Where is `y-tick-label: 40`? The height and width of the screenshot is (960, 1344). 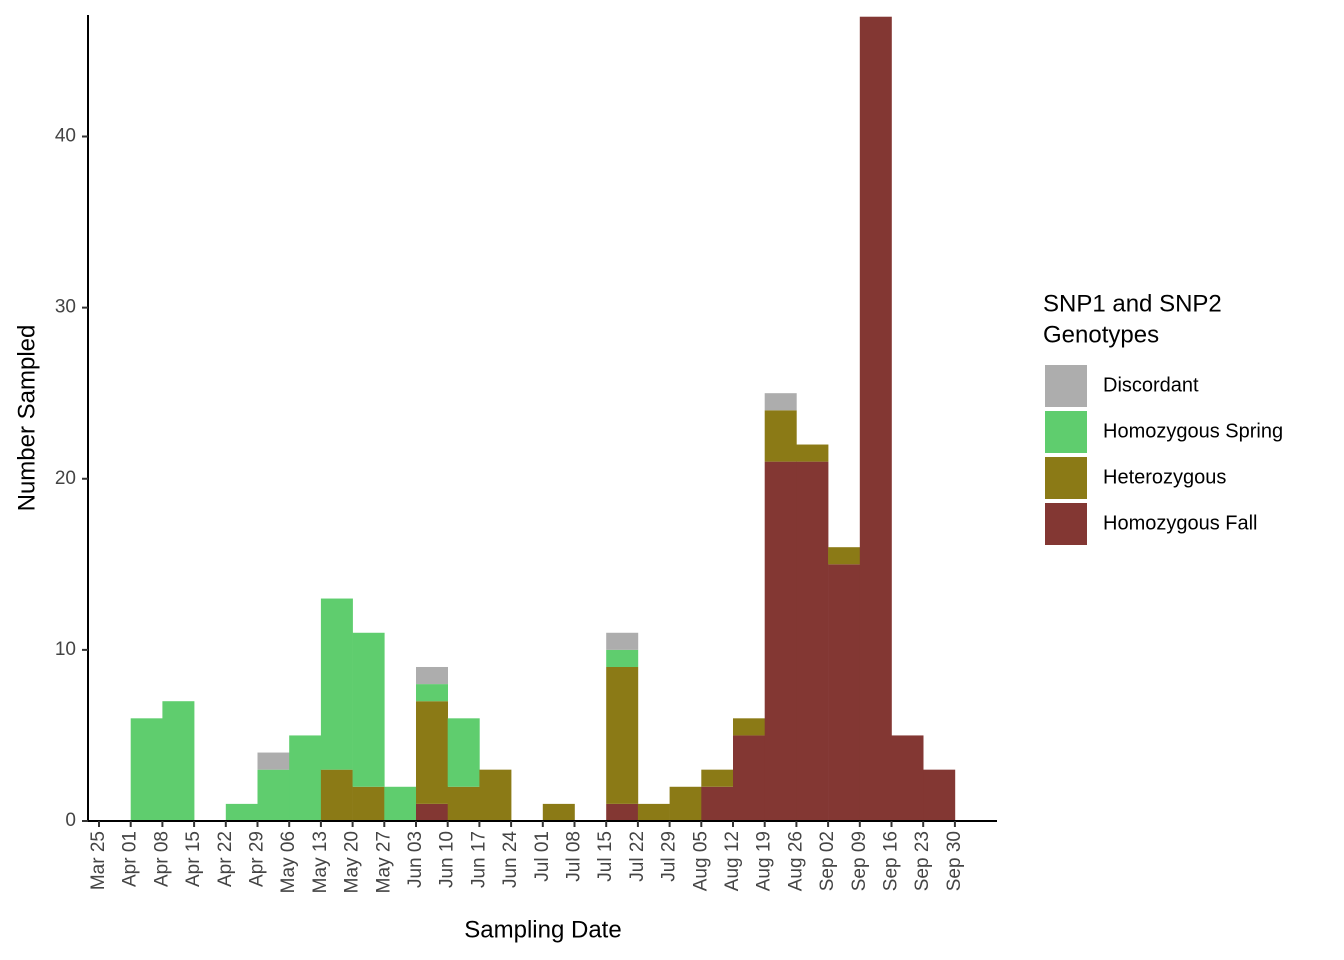
y-tick-label: 40 is located at coordinates (65, 136).